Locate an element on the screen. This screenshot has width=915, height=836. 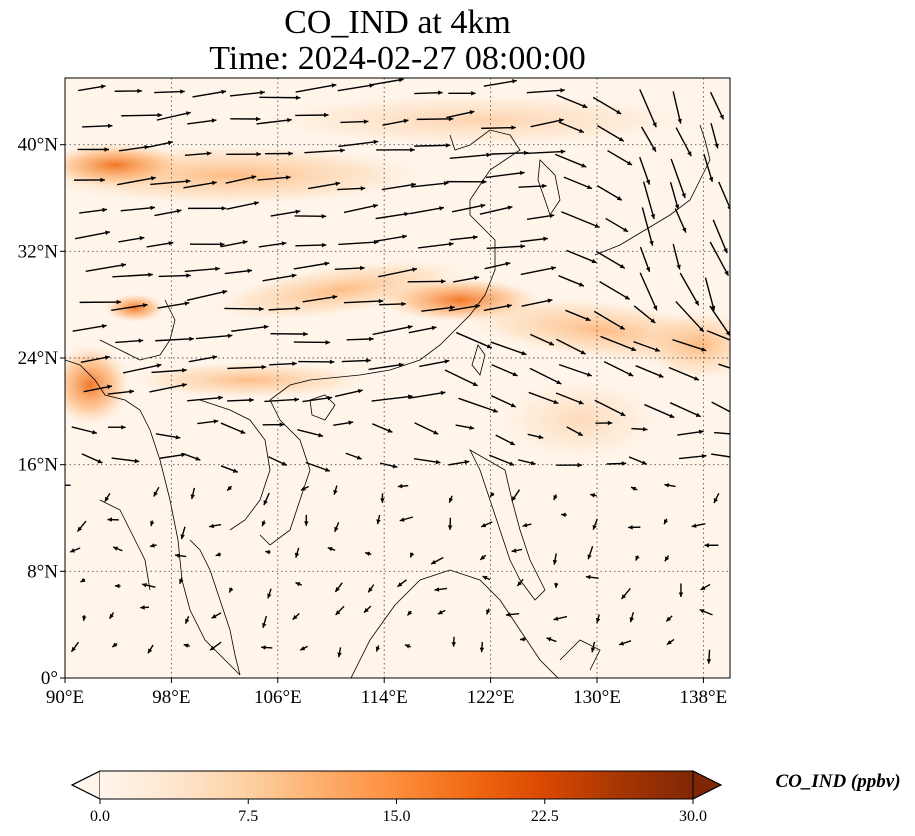
lon-tick-label: 106°E is located at coordinates (278, 697).